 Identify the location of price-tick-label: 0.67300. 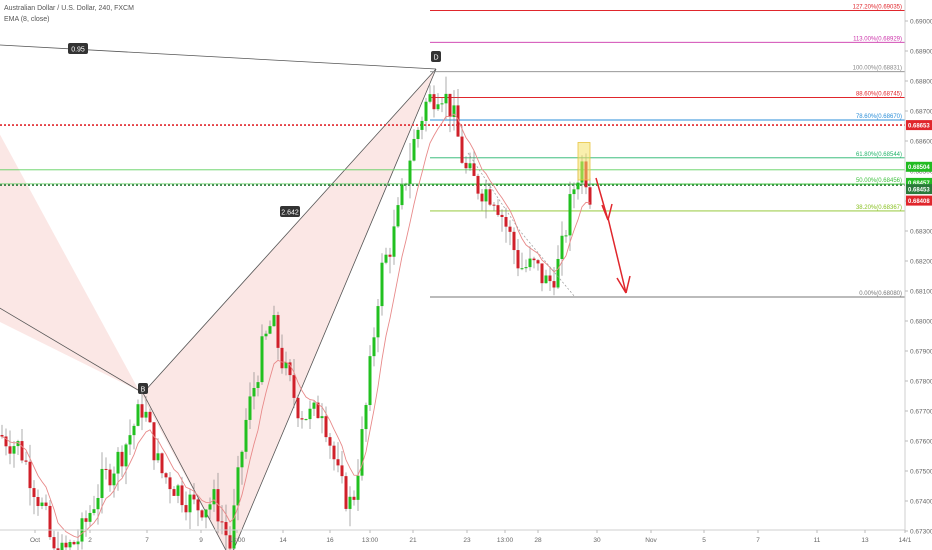
(921, 532).